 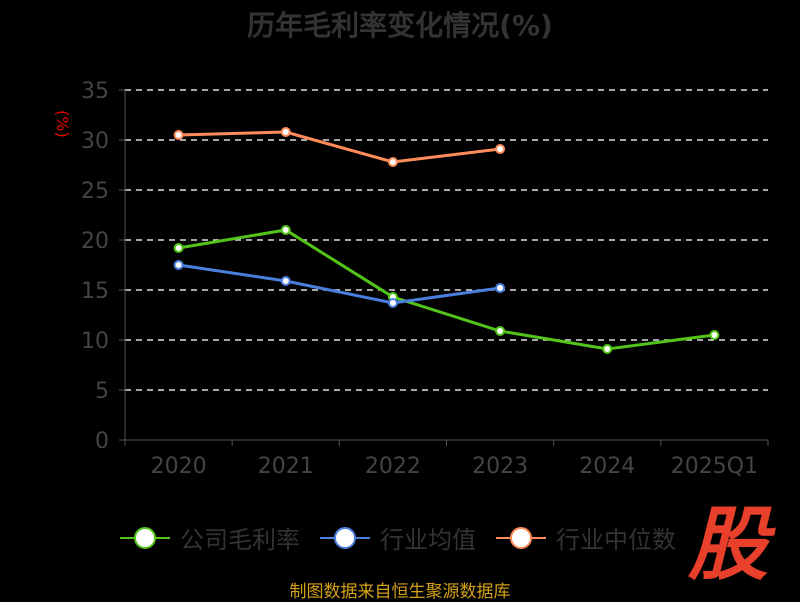 I want to click on y-tick-label: 0, so click(x=102, y=441).